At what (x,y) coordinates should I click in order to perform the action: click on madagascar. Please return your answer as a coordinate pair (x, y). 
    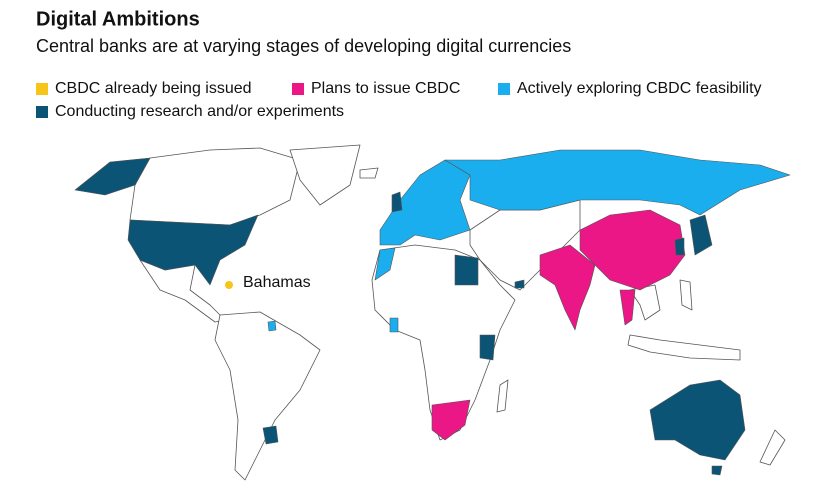
    Looking at the image, I should click on (502, 396).